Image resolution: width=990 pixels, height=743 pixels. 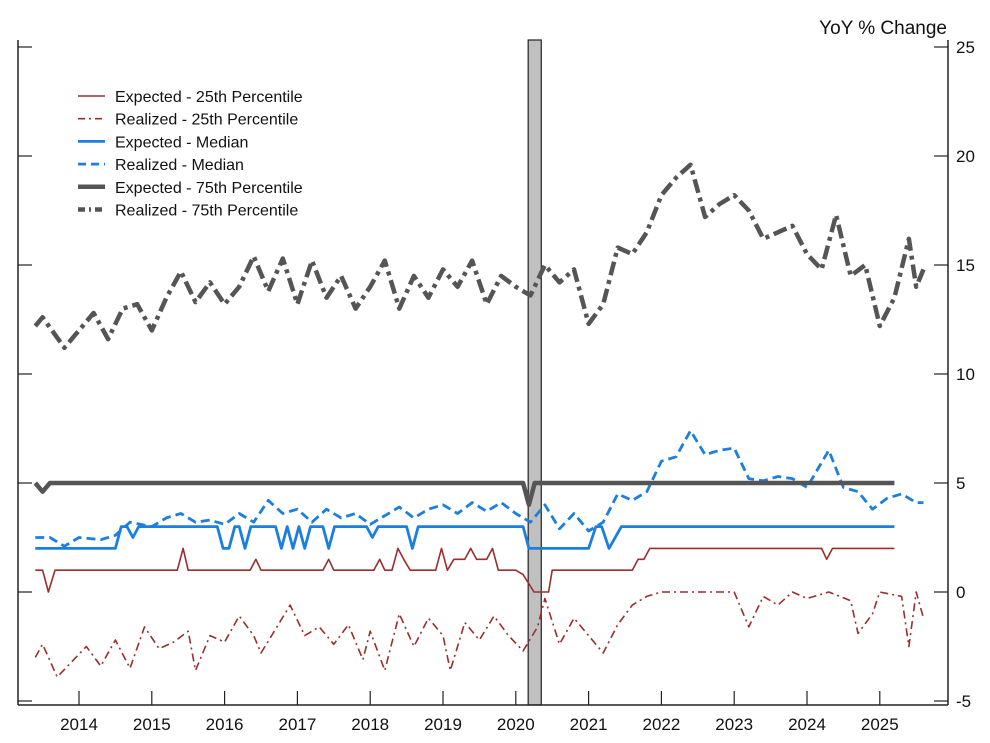 I want to click on y-tick-label: 15, so click(x=965, y=265).